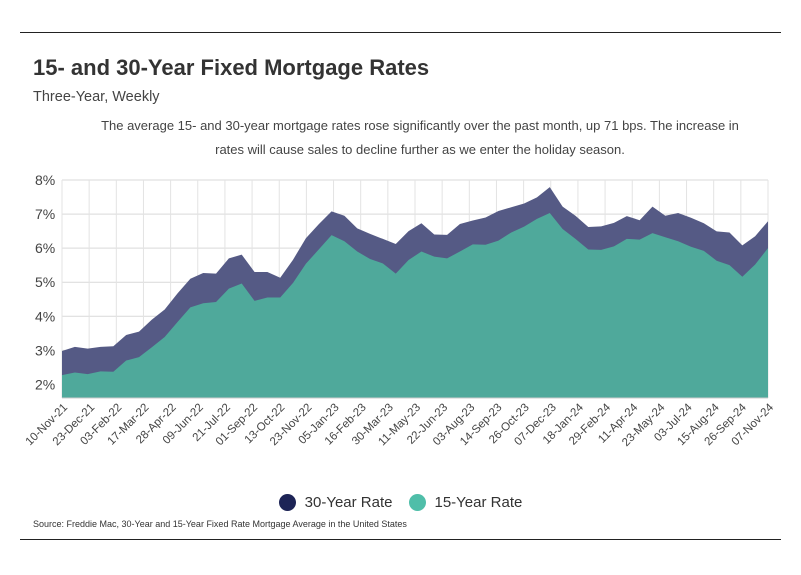 The height and width of the screenshot is (575, 801). What do you see at coordinates (348, 502) in the screenshot?
I see `legend-label-30-year: 30-Year Rate` at bounding box center [348, 502].